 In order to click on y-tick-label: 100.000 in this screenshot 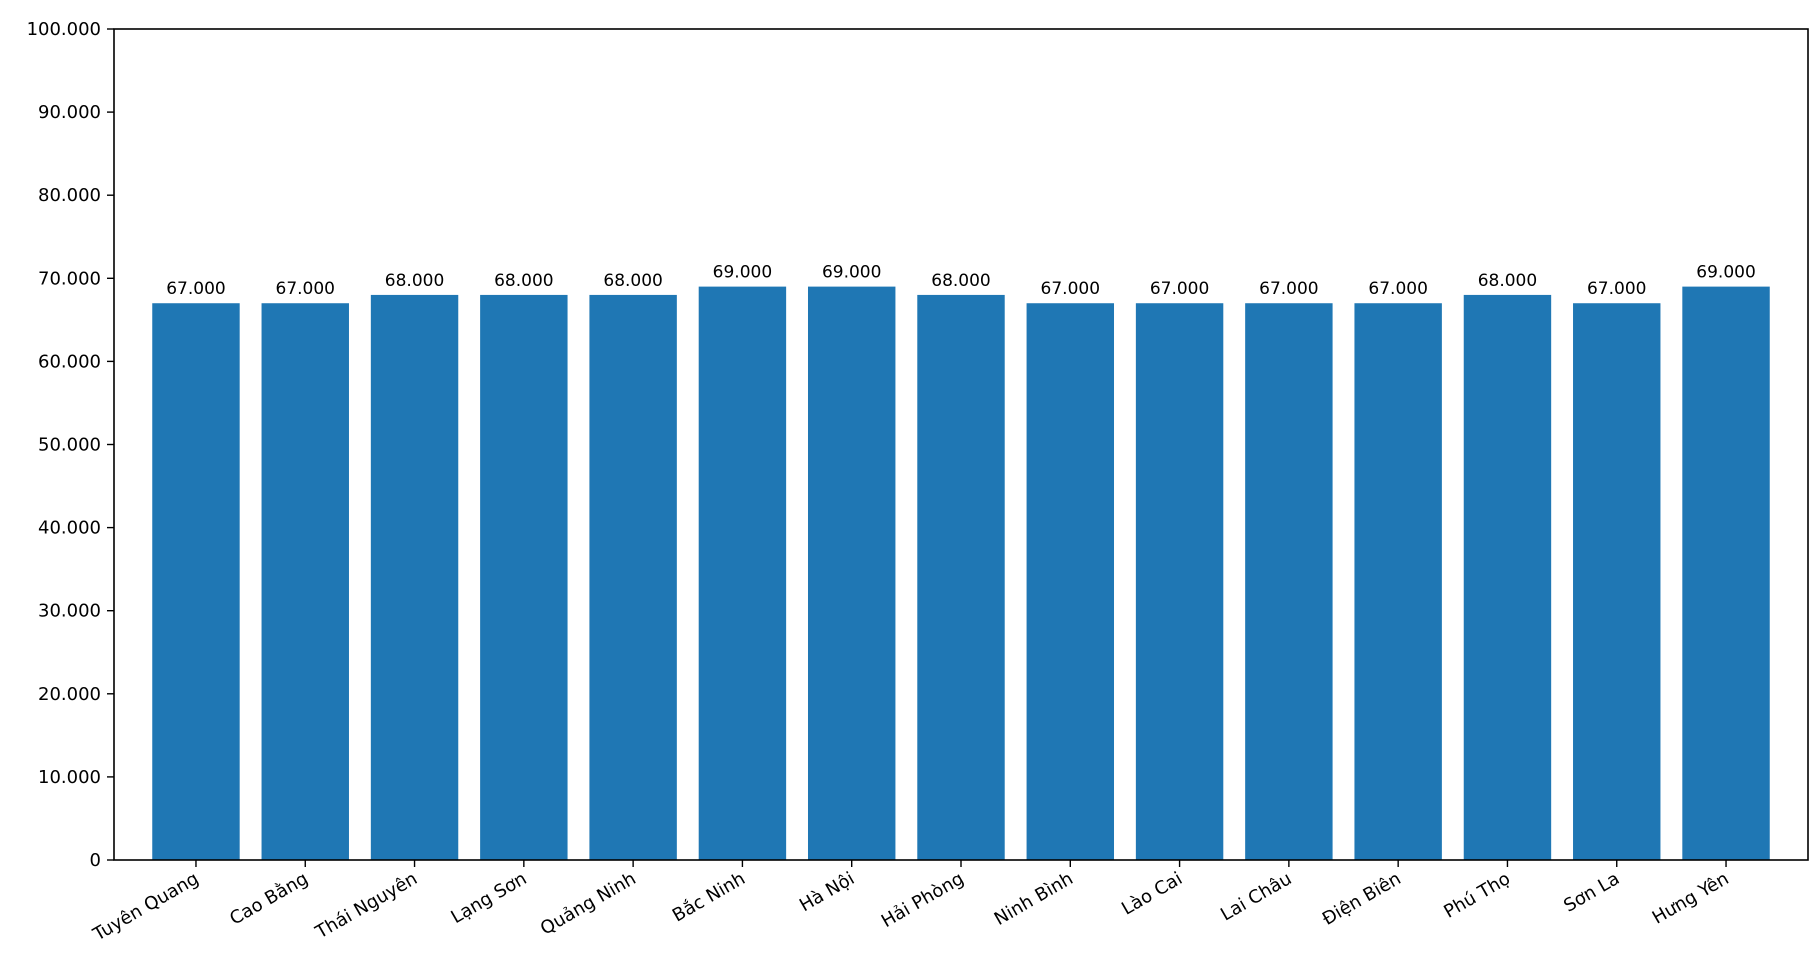, I will do `click(64, 29)`.